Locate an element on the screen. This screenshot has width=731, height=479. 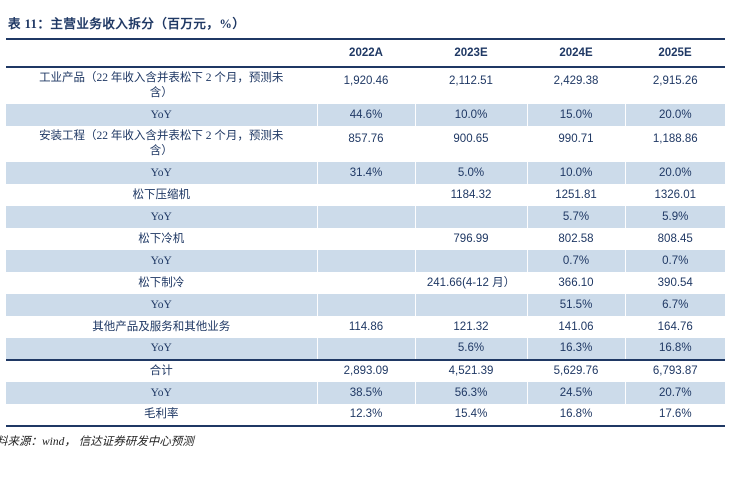
cell-value: 31.4% is located at coordinates (365, 173).